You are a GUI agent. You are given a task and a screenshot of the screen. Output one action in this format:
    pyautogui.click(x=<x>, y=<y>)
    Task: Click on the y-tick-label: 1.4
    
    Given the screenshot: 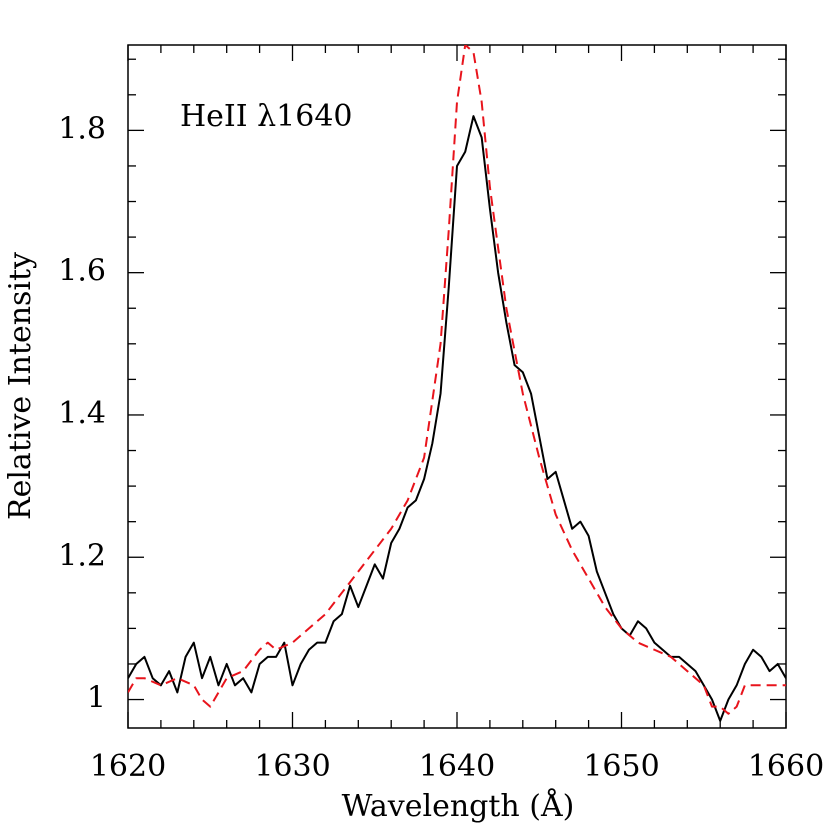 What is the action you would take?
    pyautogui.click(x=82, y=413)
    